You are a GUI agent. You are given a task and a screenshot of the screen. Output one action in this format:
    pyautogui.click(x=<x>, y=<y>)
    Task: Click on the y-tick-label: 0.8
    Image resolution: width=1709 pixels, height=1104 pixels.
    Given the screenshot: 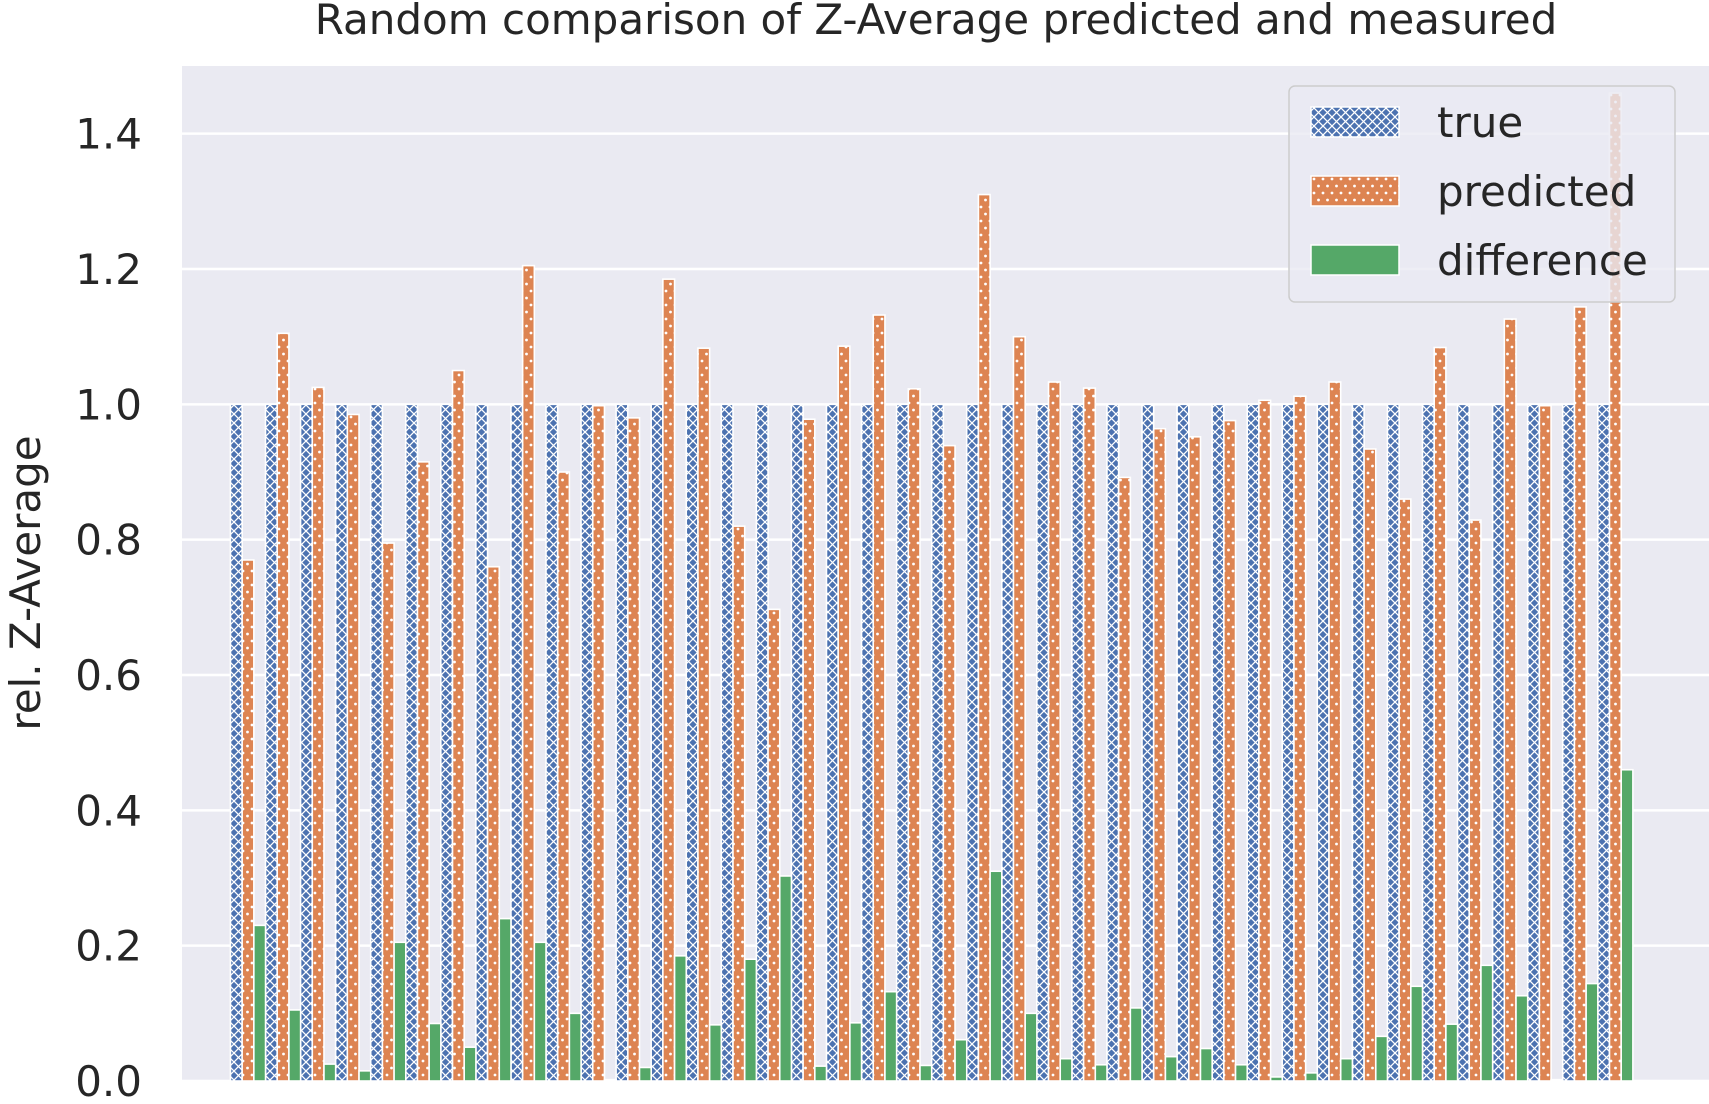 What is the action you would take?
    pyautogui.click(x=108, y=540)
    